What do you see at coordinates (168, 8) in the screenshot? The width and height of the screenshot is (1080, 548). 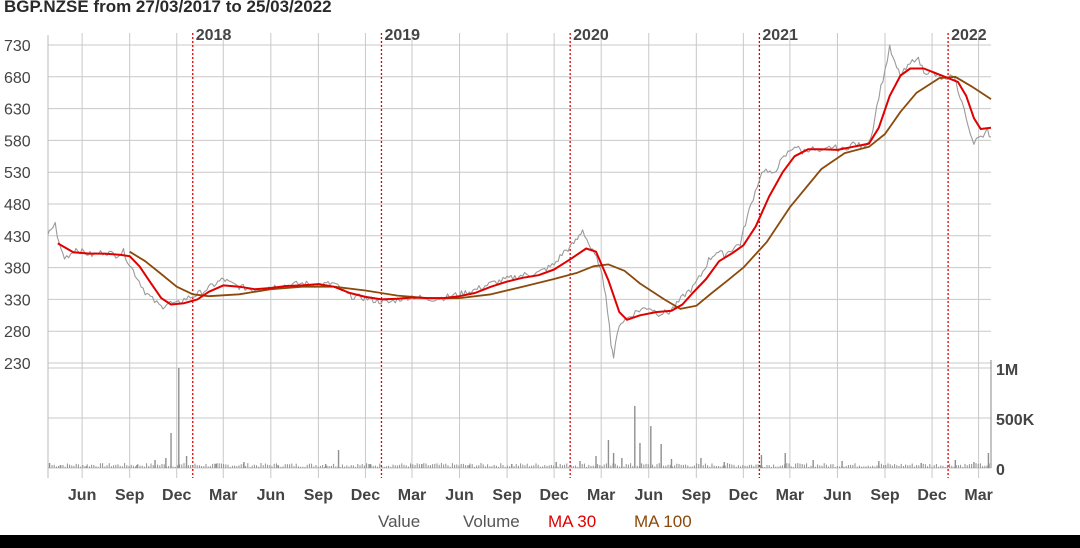 I see `chart-title: BGP.NZSE from 27/03/2017 to 25/03/2022` at bounding box center [168, 8].